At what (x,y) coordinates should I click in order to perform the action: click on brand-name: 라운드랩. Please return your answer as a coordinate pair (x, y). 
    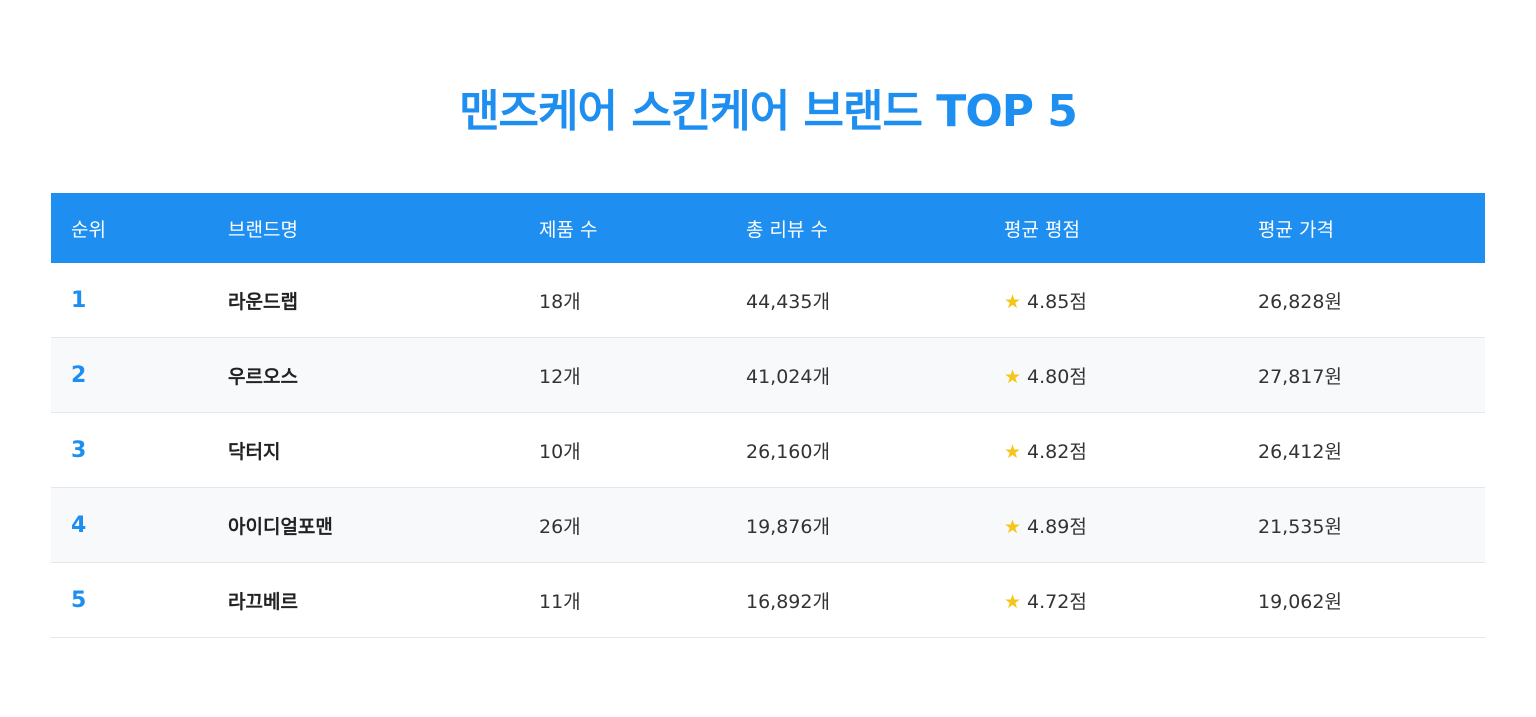
    Looking at the image, I should click on (263, 301).